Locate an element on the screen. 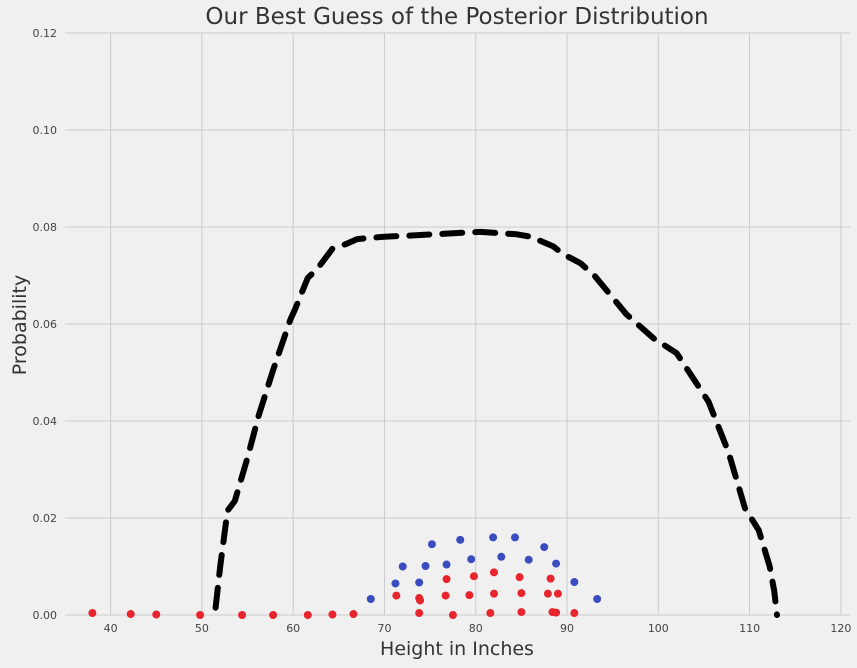 The width and height of the screenshot is (857, 668). y-tick-label: 0.12 is located at coordinates (45, 33).